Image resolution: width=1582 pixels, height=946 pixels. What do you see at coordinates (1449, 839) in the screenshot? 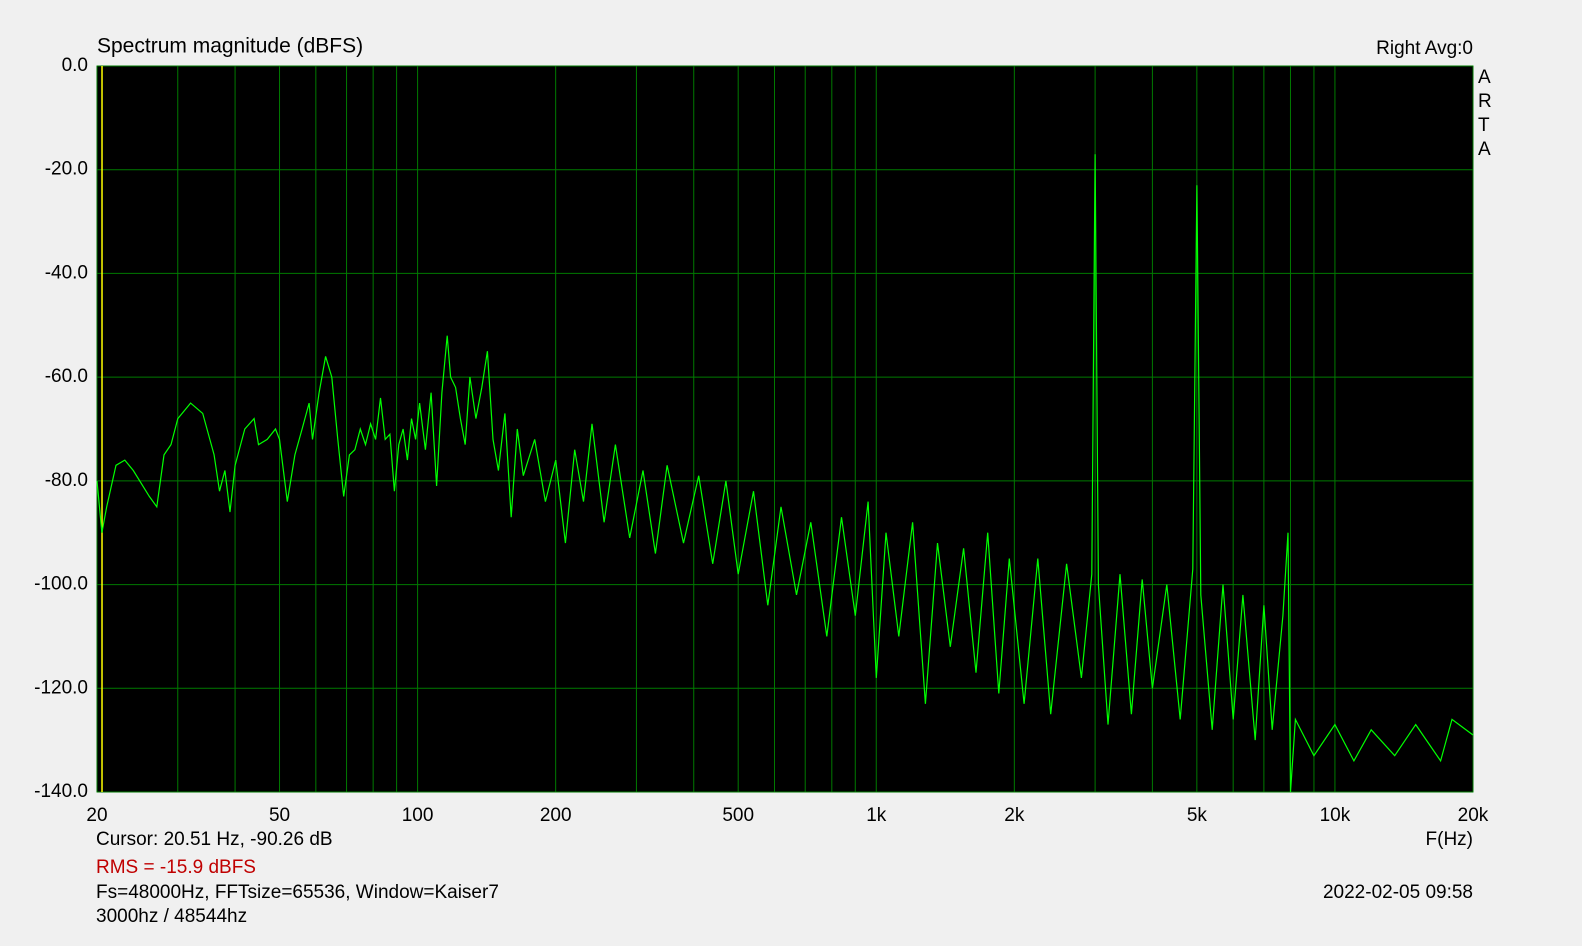
I see `x-axis-label: F(Hz)` at bounding box center [1449, 839].